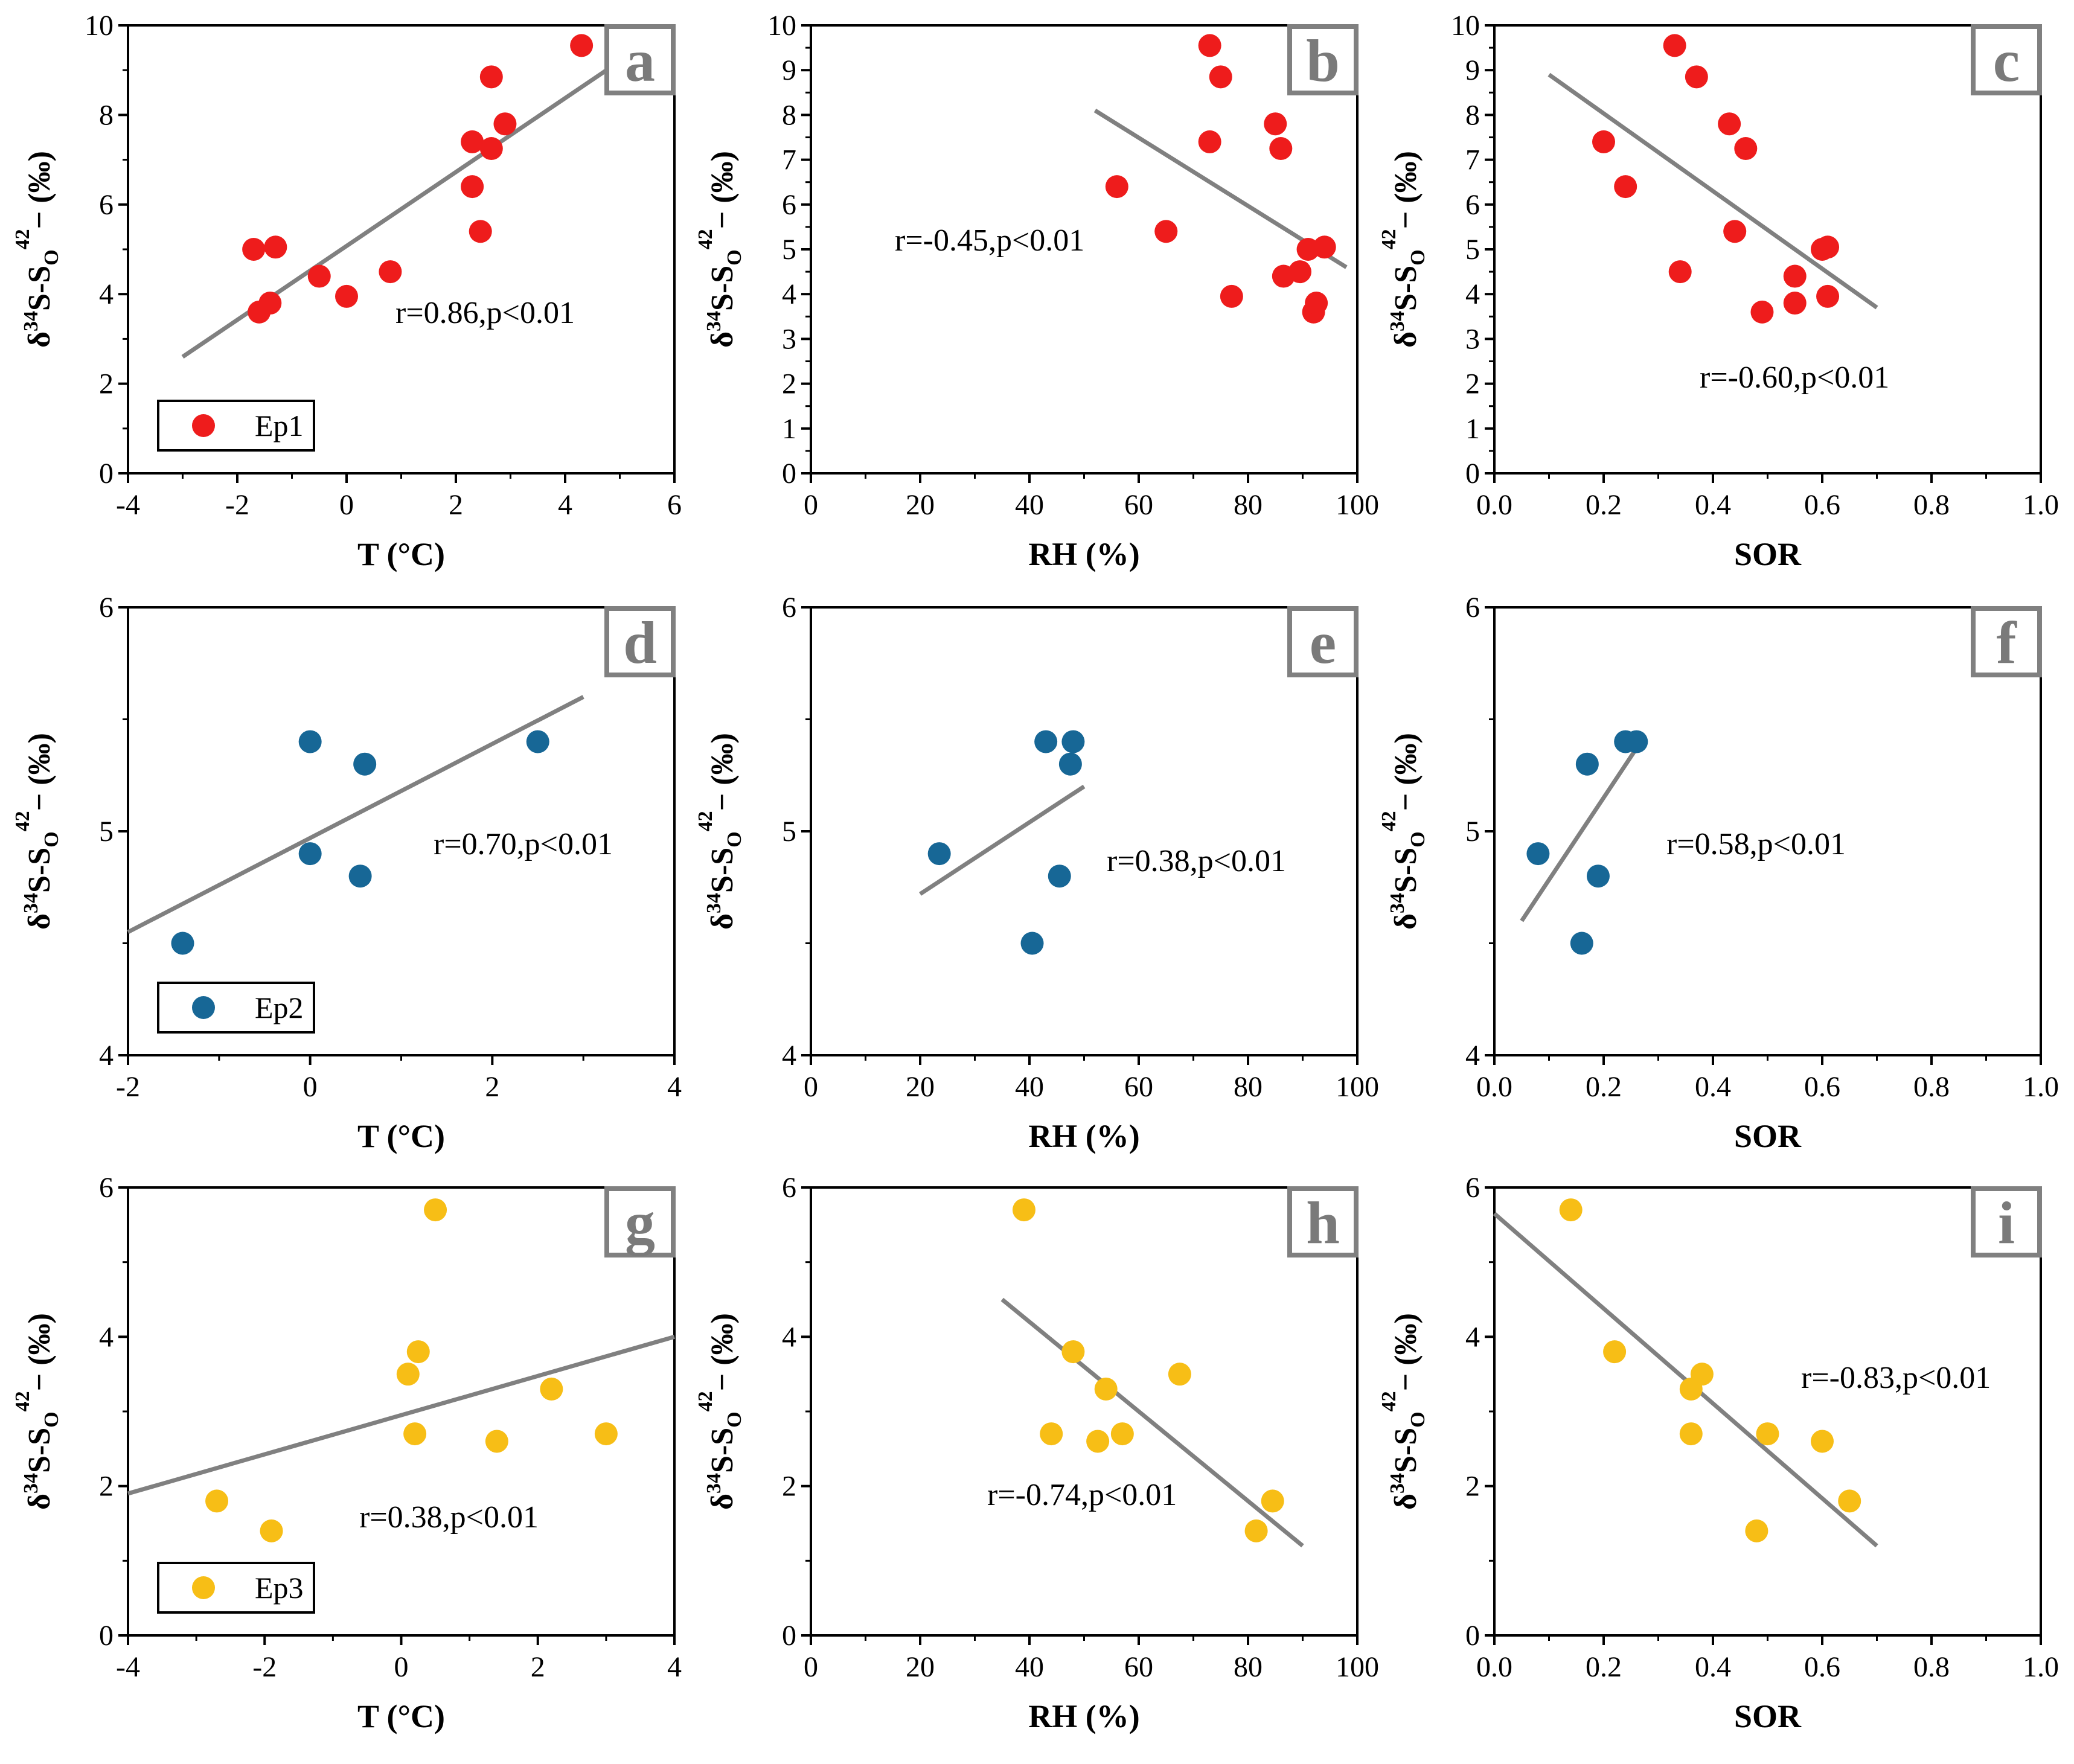 The height and width of the screenshot is (1764, 2074). Describe the element at coordinates (523, 844) in the screenshot. I see `correlation-annotation: r=0.70,p<0.01` at that location.